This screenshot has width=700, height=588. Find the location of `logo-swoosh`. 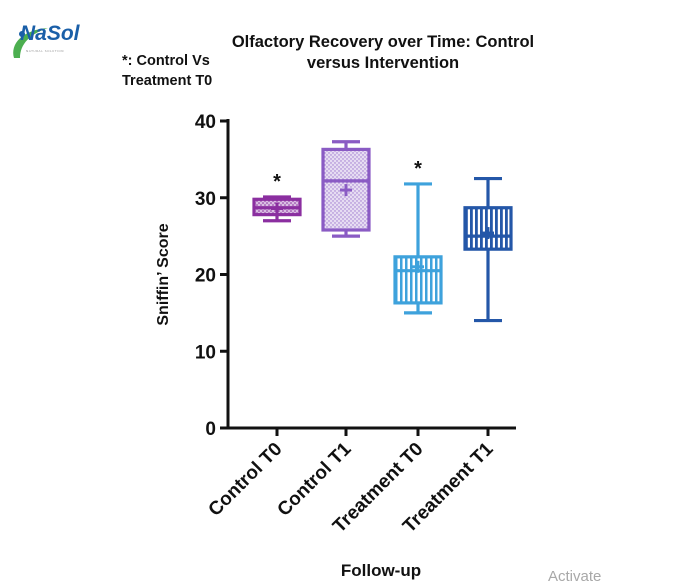

logo-swoosh is located at coordinates (30, 43).